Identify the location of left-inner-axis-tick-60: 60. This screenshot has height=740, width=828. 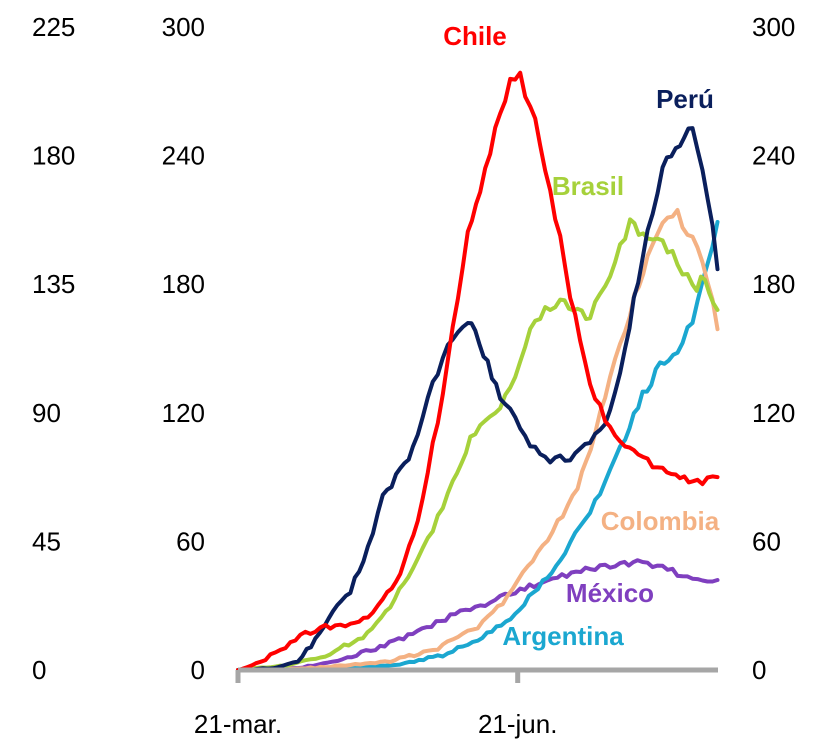
(190, 541).